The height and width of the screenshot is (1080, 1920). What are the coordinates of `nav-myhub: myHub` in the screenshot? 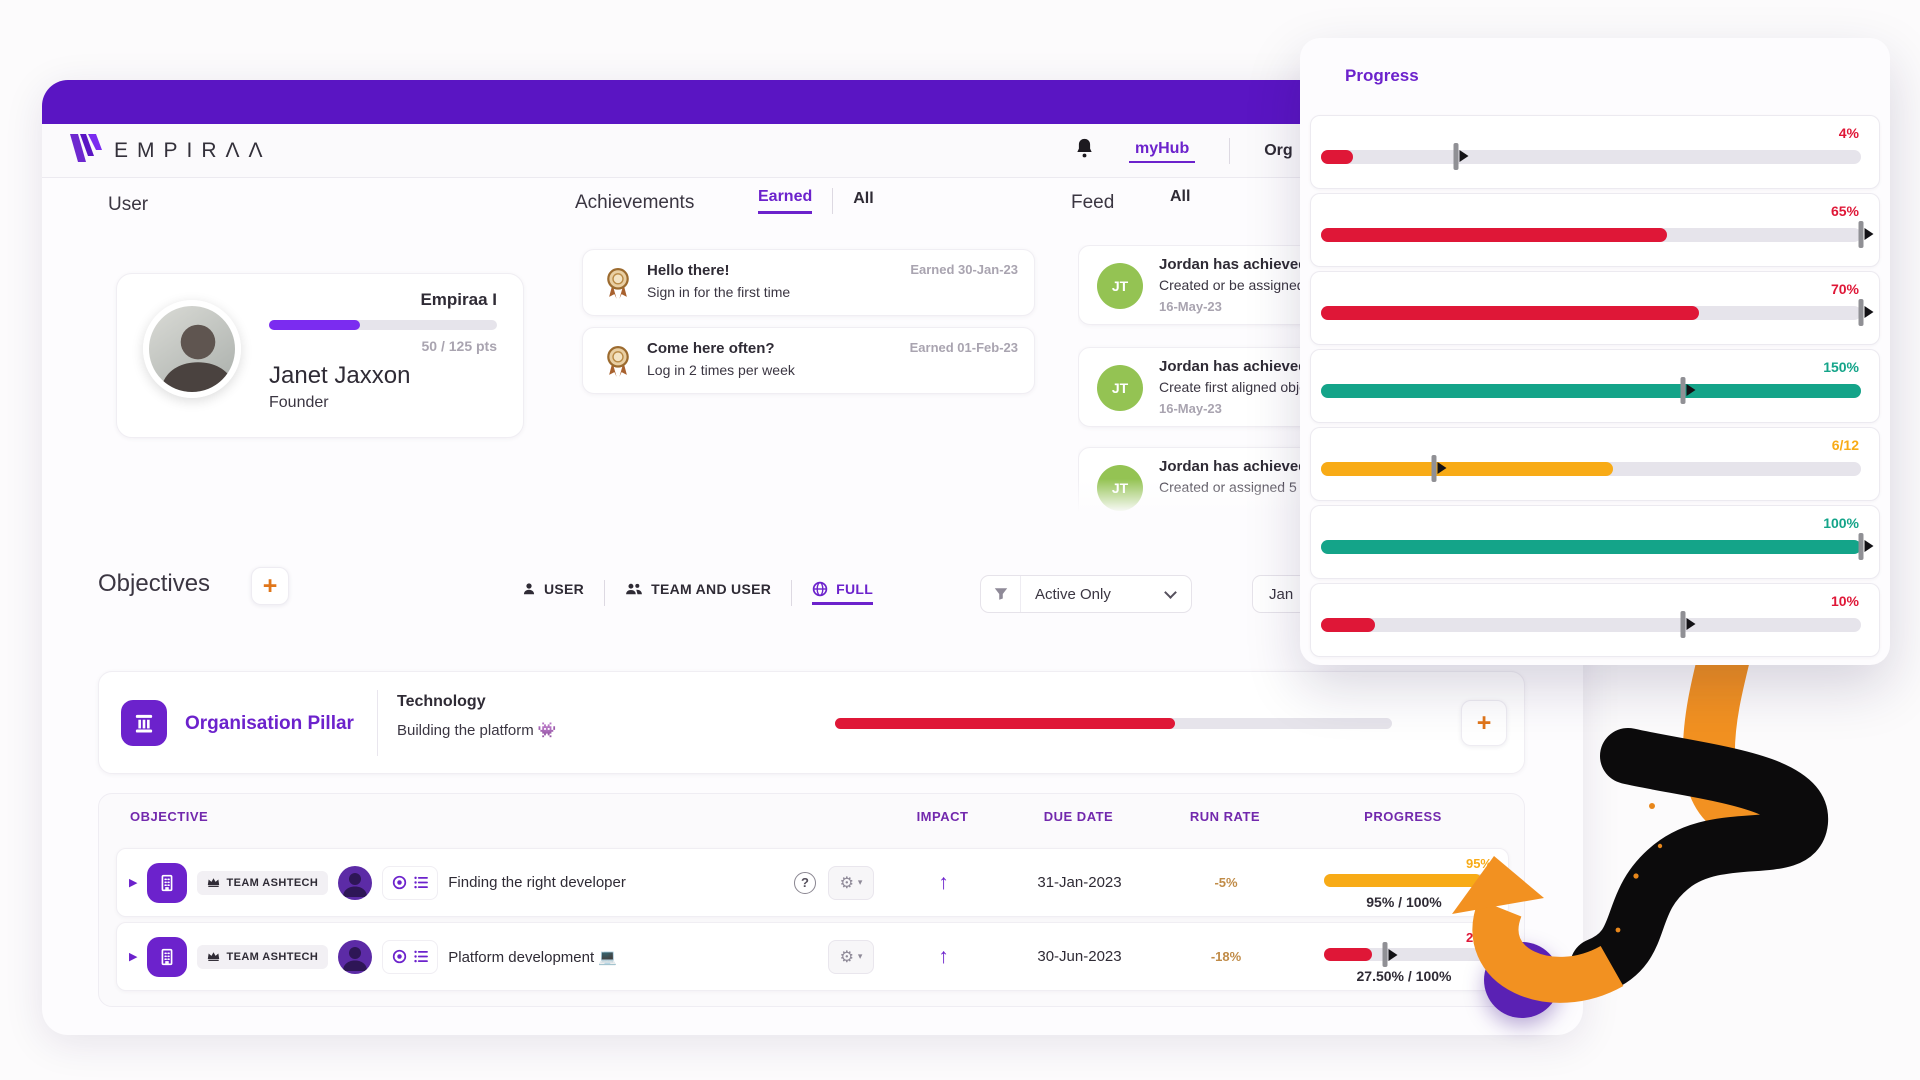 It's located at (1162, 151).